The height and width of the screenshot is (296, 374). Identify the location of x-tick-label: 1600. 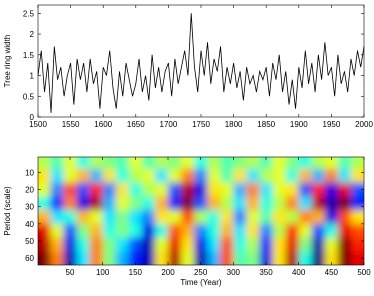
(103, 124).